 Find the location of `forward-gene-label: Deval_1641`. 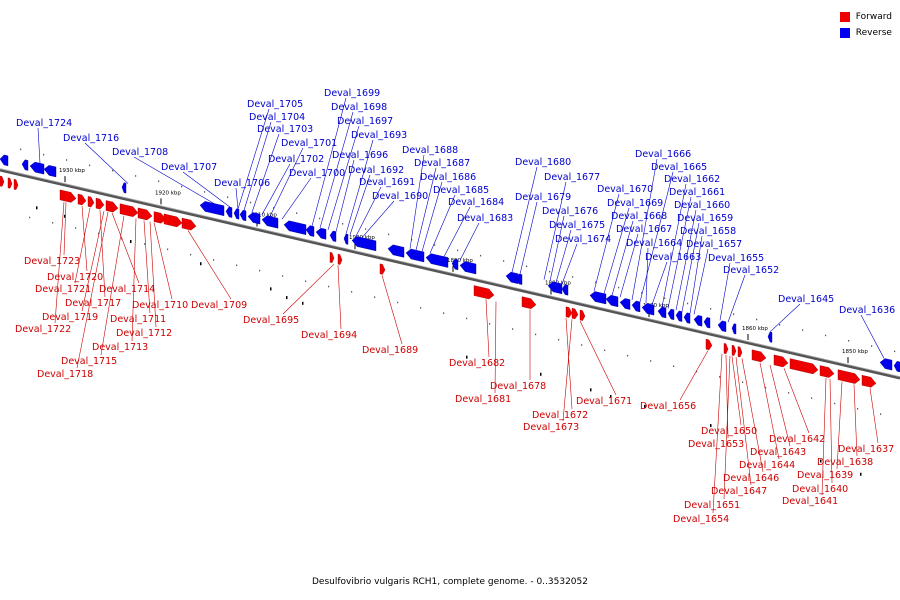

forward-gene-label: Deval_1641 is located at coordinates (810, 501).